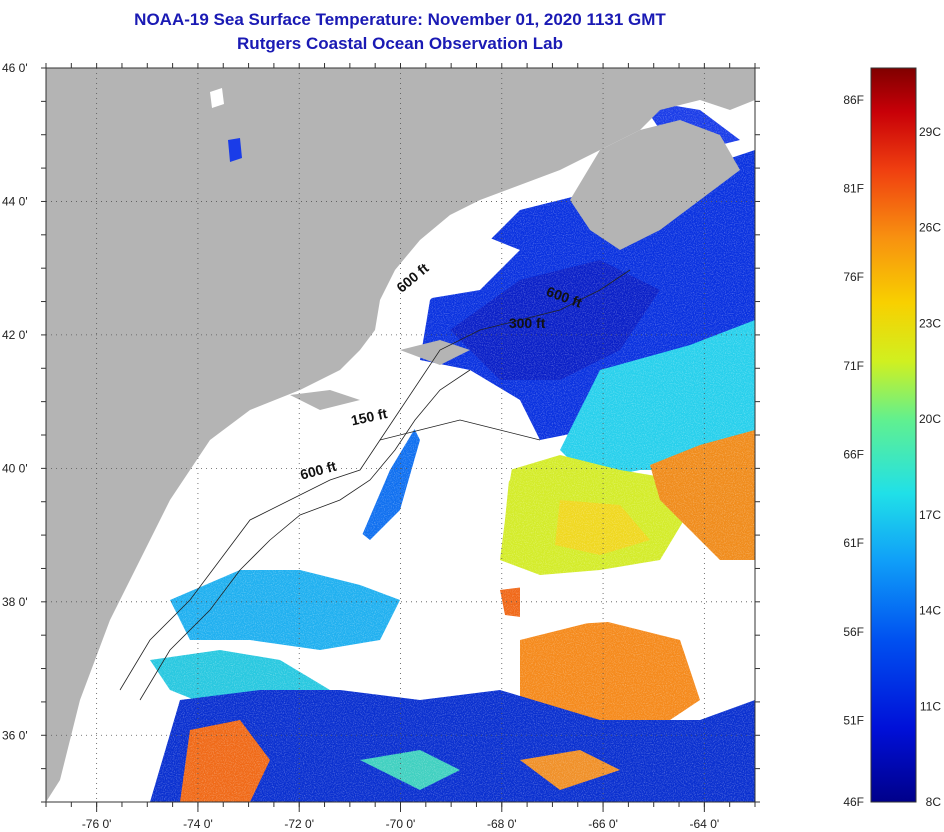  Describe the element at coordinates (853, 632) in the screenshot. I see `colorbar-f-label: 56F` at that location.